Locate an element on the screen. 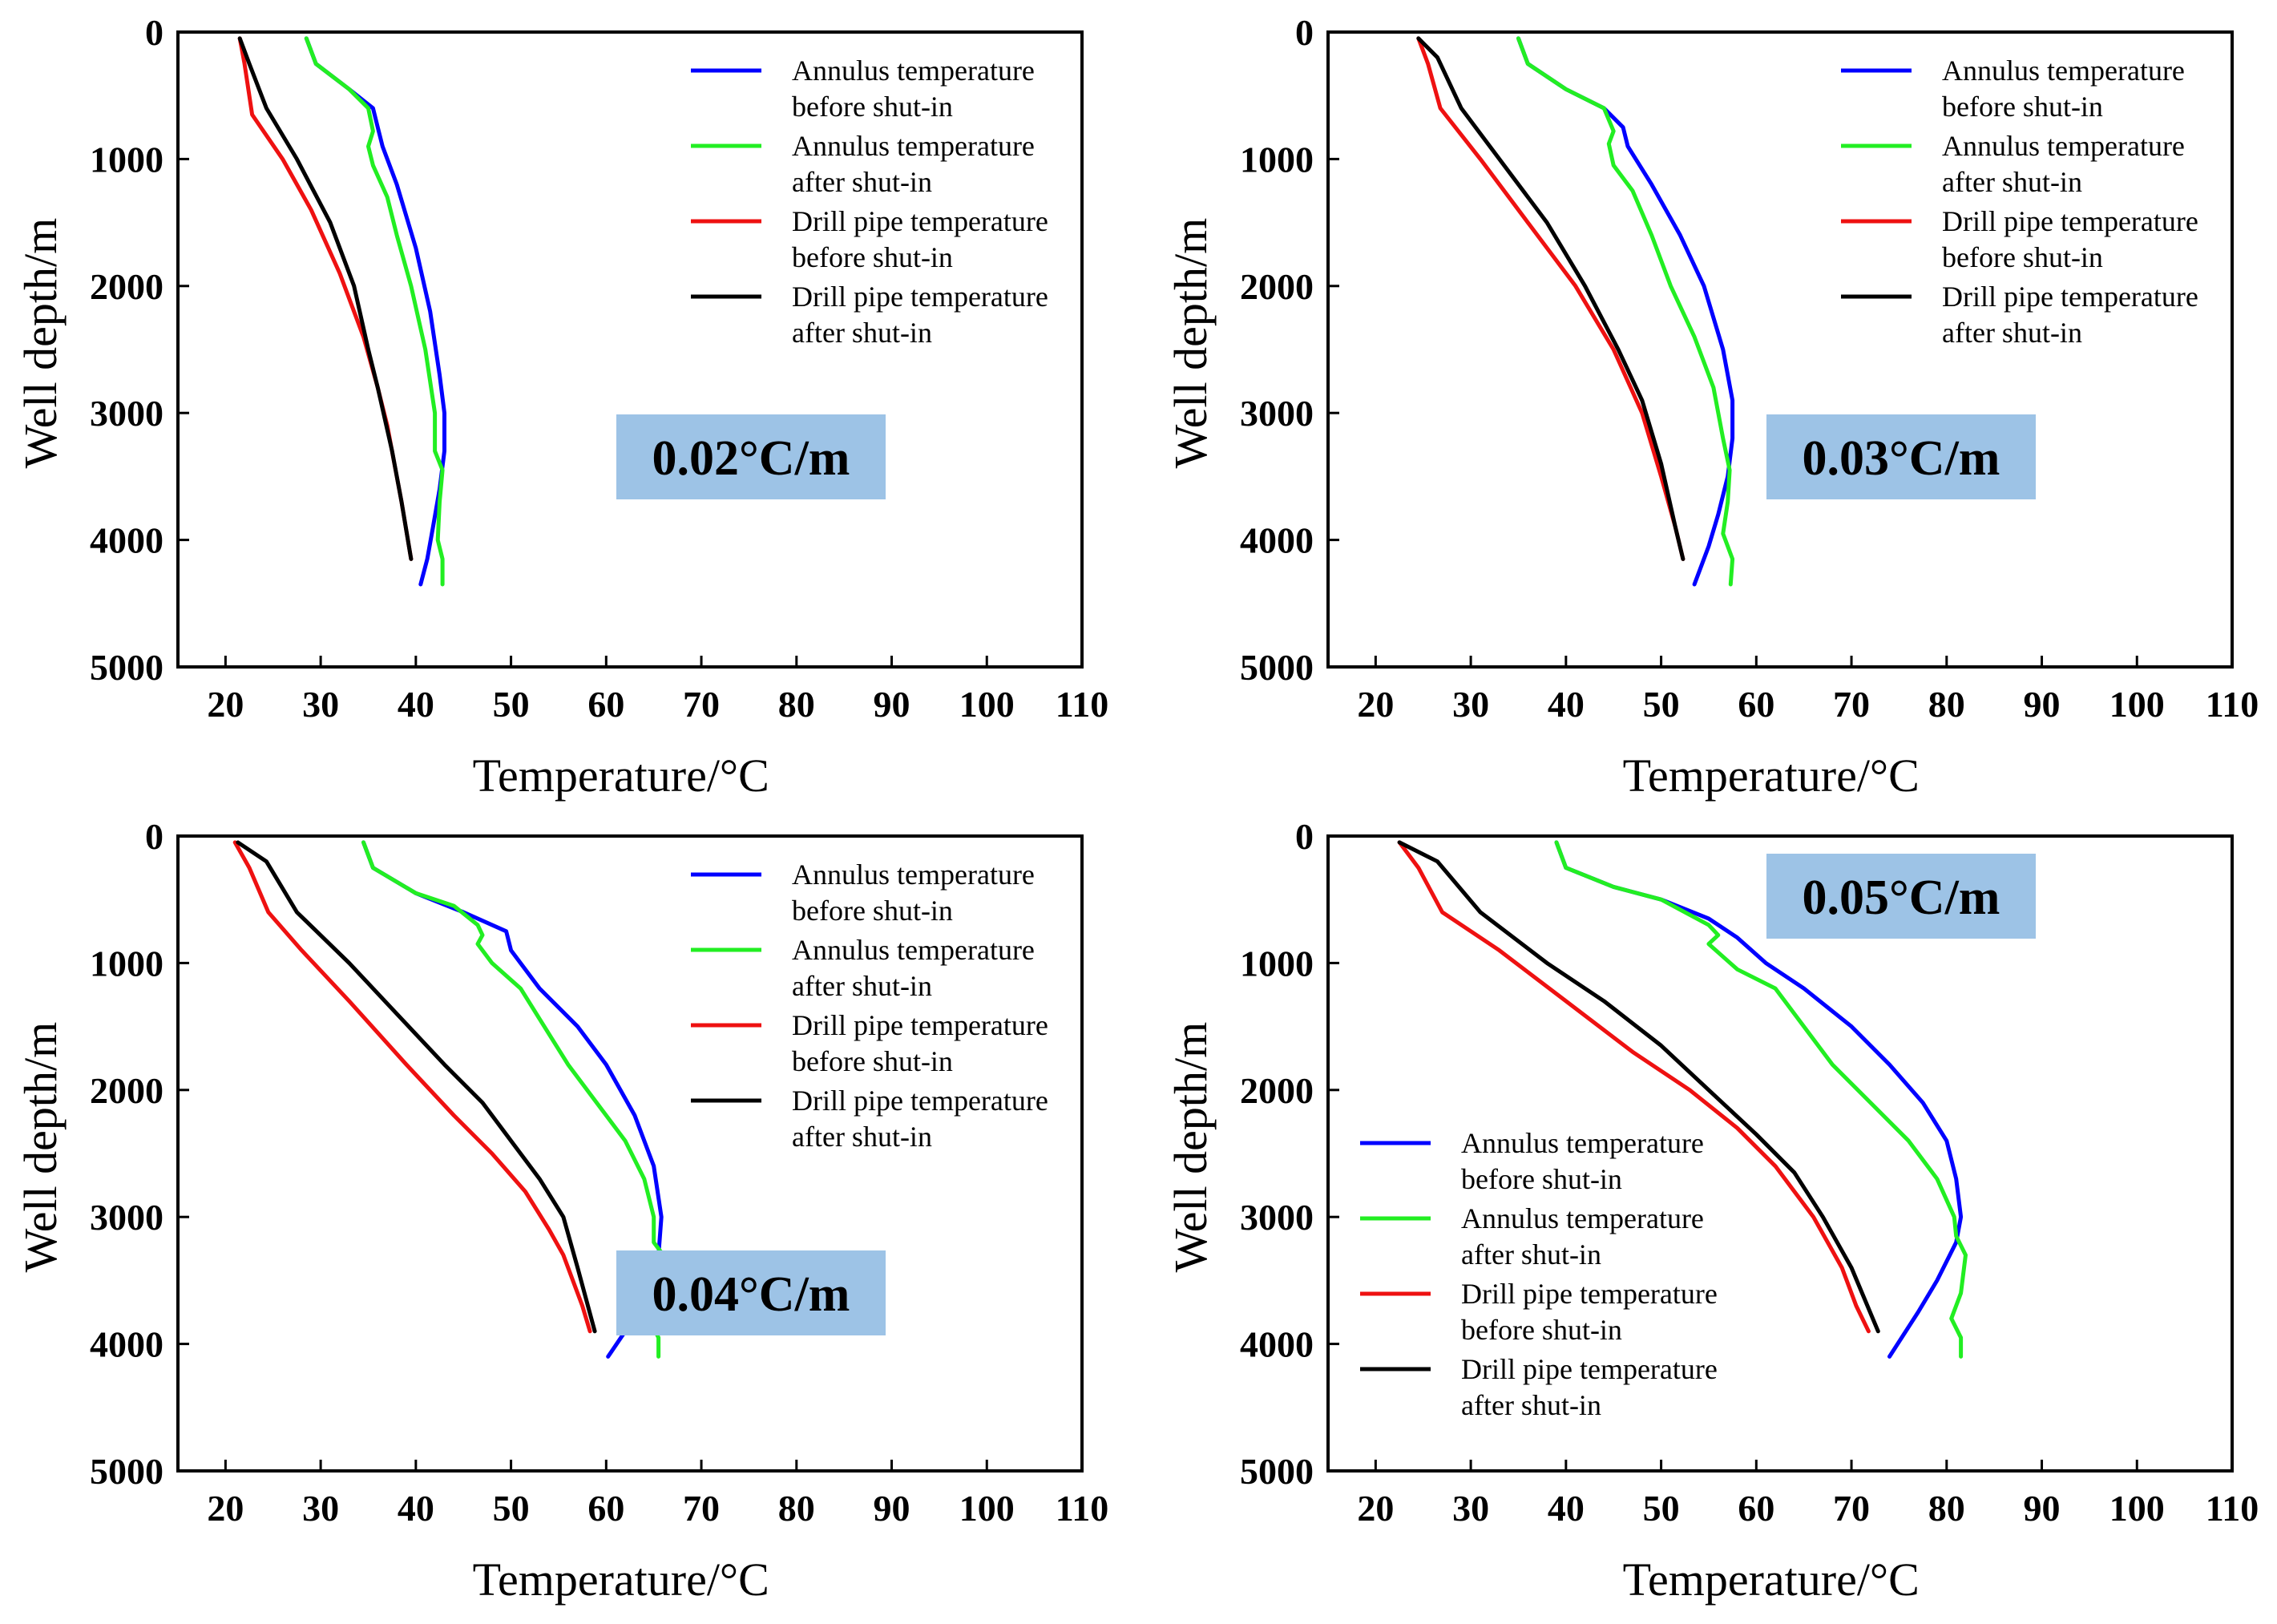 Image resolution: width=2277 pixels, height=1624 pixels. gradient-badge-label: 0.02°C/m is located at coordinates (751, 458).